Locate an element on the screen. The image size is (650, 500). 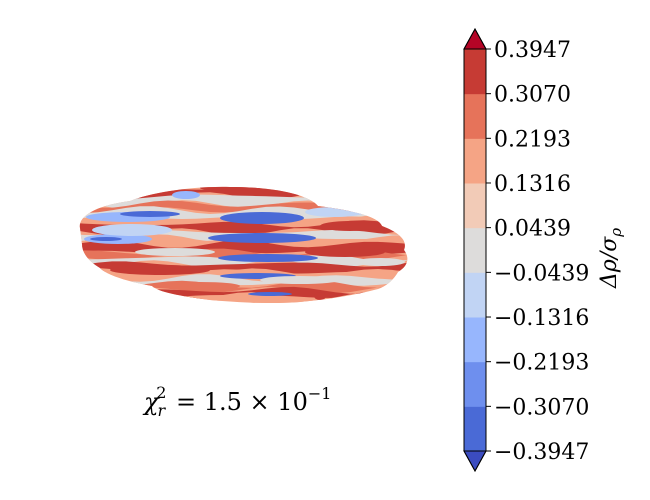
colorbar-tick-label: −0.3947 is located at coordinates (541, 452).